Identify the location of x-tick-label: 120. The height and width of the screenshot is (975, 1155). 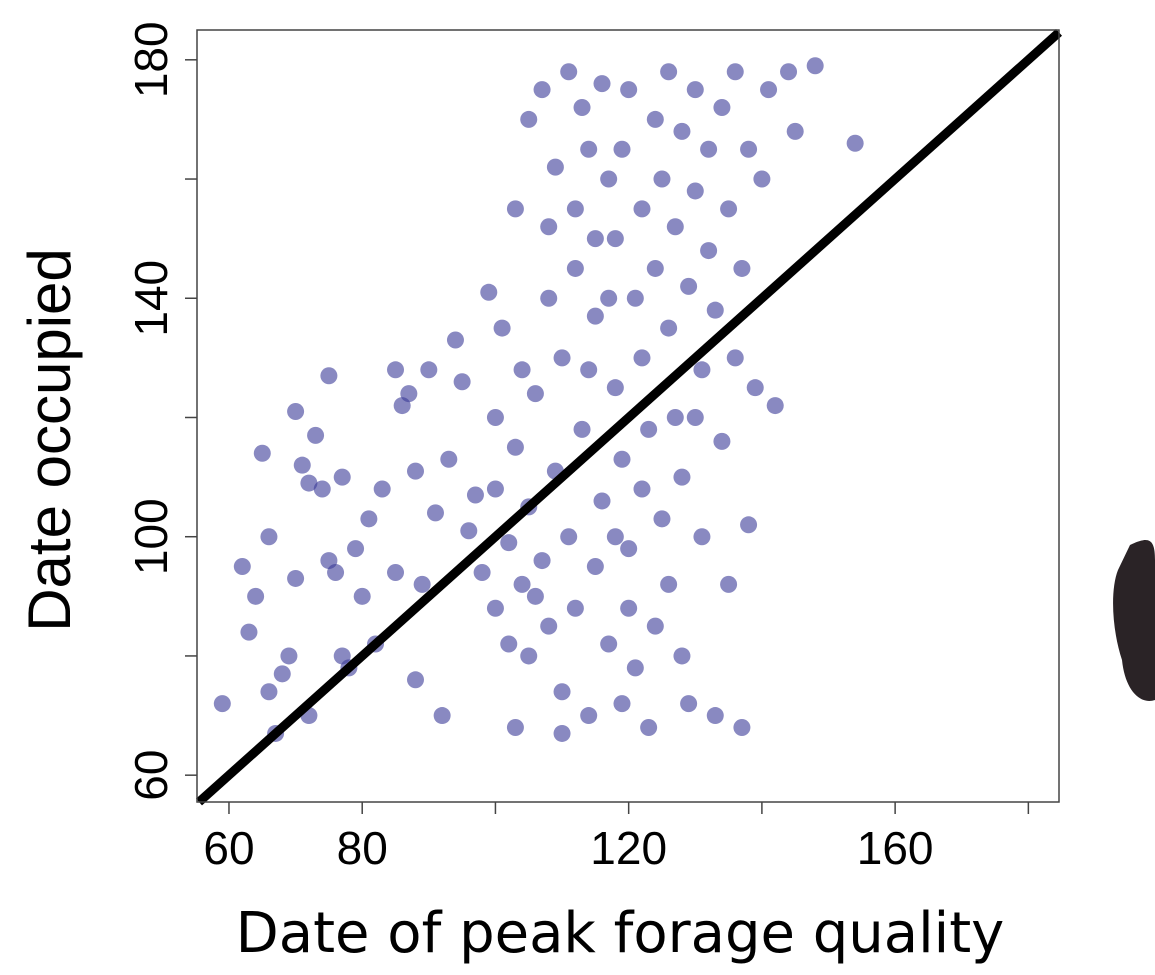
(628, 848).